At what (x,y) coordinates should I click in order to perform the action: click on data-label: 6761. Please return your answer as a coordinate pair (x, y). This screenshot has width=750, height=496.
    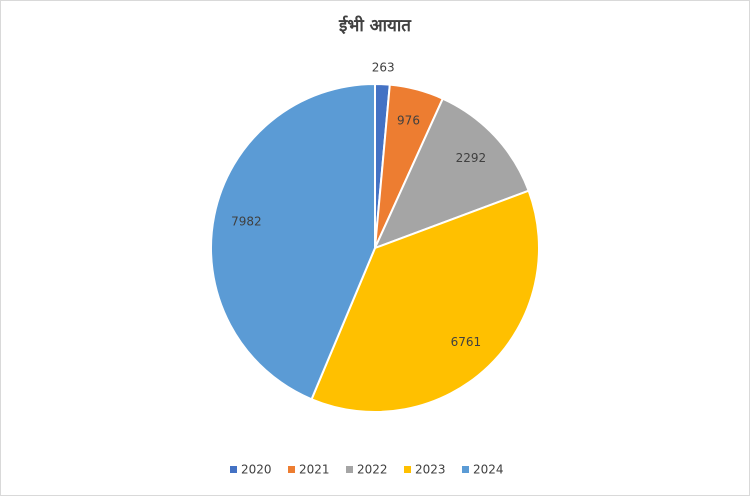
    Looking at the image, I should click on (466, 342).